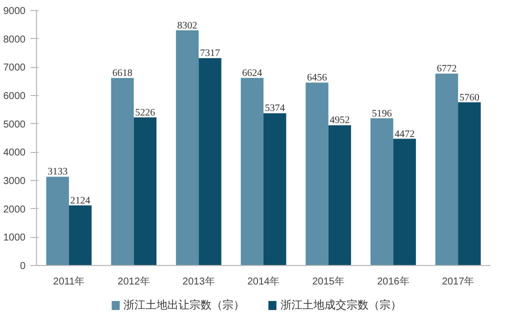 The width and height of the screenshot is (510, 320). What do you see at coordinates (14, 238) in the screenshot?
I see `y-tick-label: 1000` at bounding box center [14, 238].